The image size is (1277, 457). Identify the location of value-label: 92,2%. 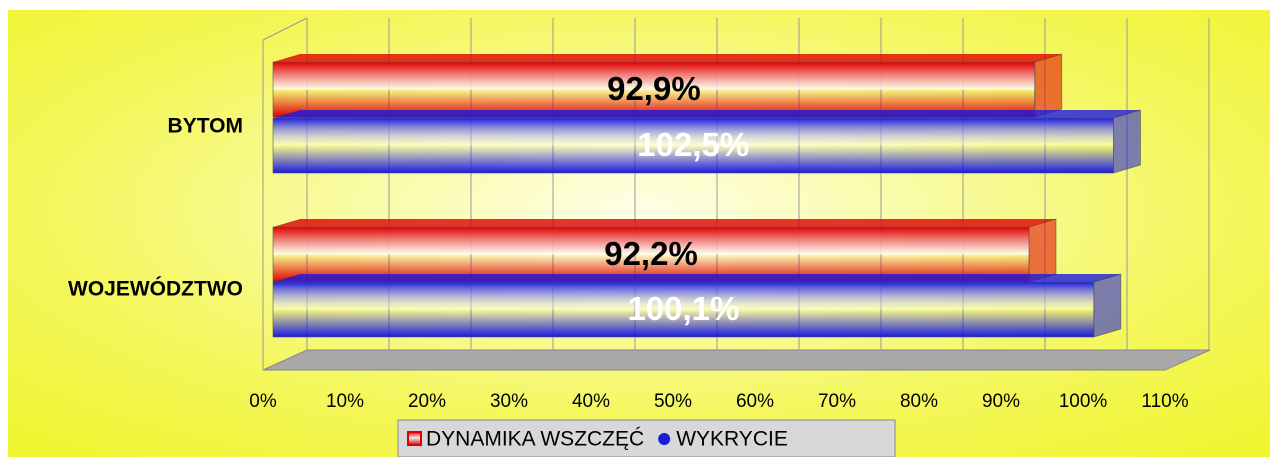
(651, 253).